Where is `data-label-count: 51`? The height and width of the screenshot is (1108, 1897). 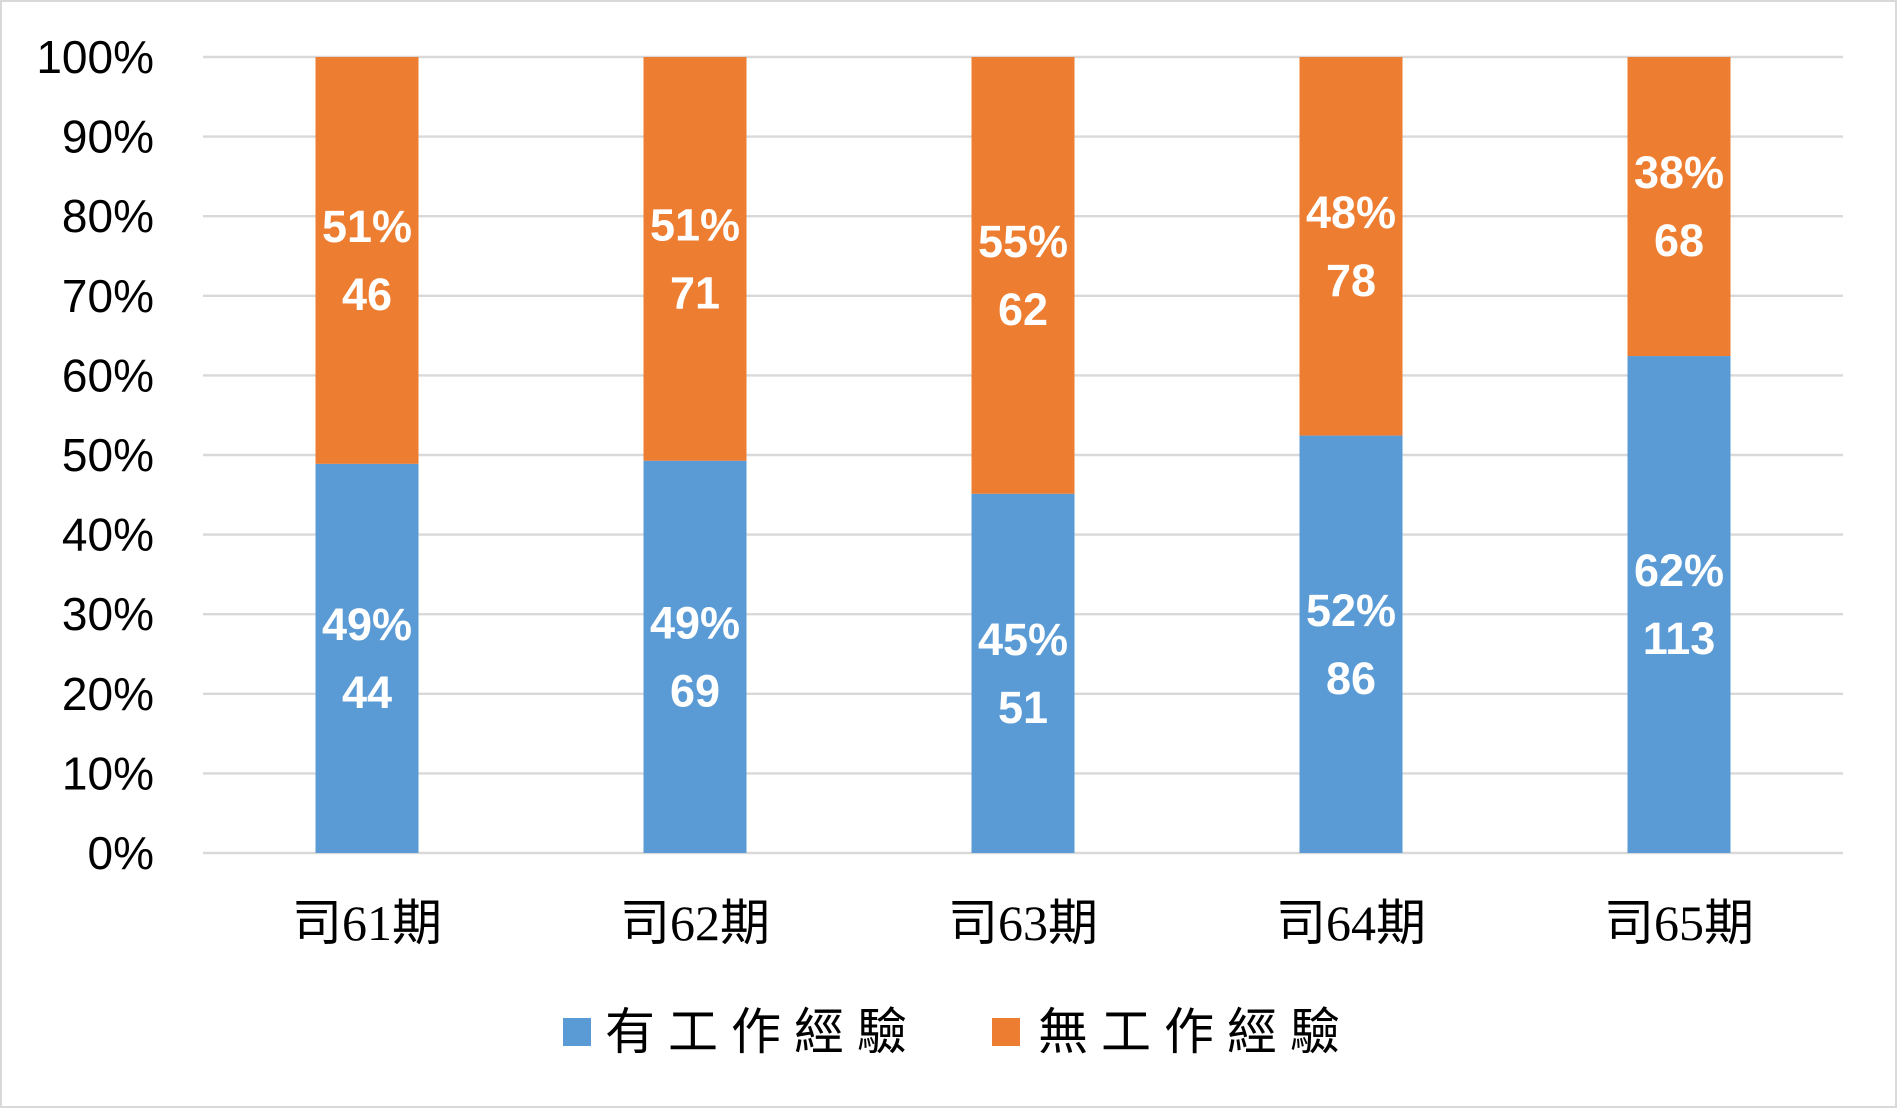 data-label-count: 51 is located at coordinates (1023, 707).